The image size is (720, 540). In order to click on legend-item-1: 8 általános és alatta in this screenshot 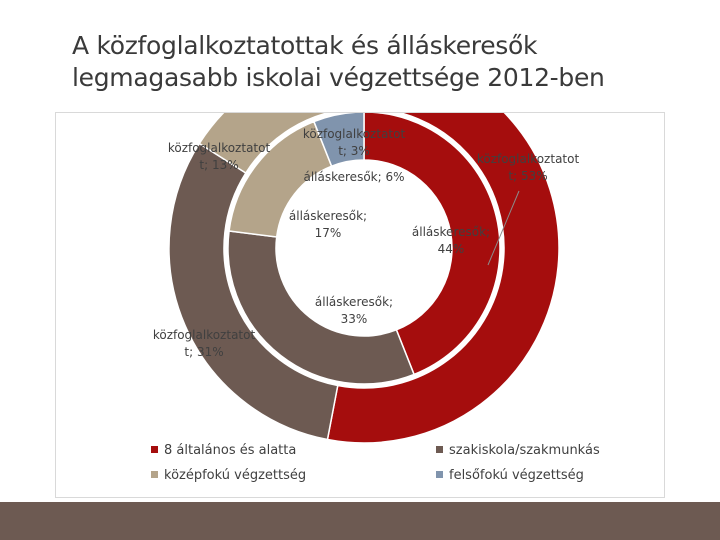, I will do `click(223, 450)`.